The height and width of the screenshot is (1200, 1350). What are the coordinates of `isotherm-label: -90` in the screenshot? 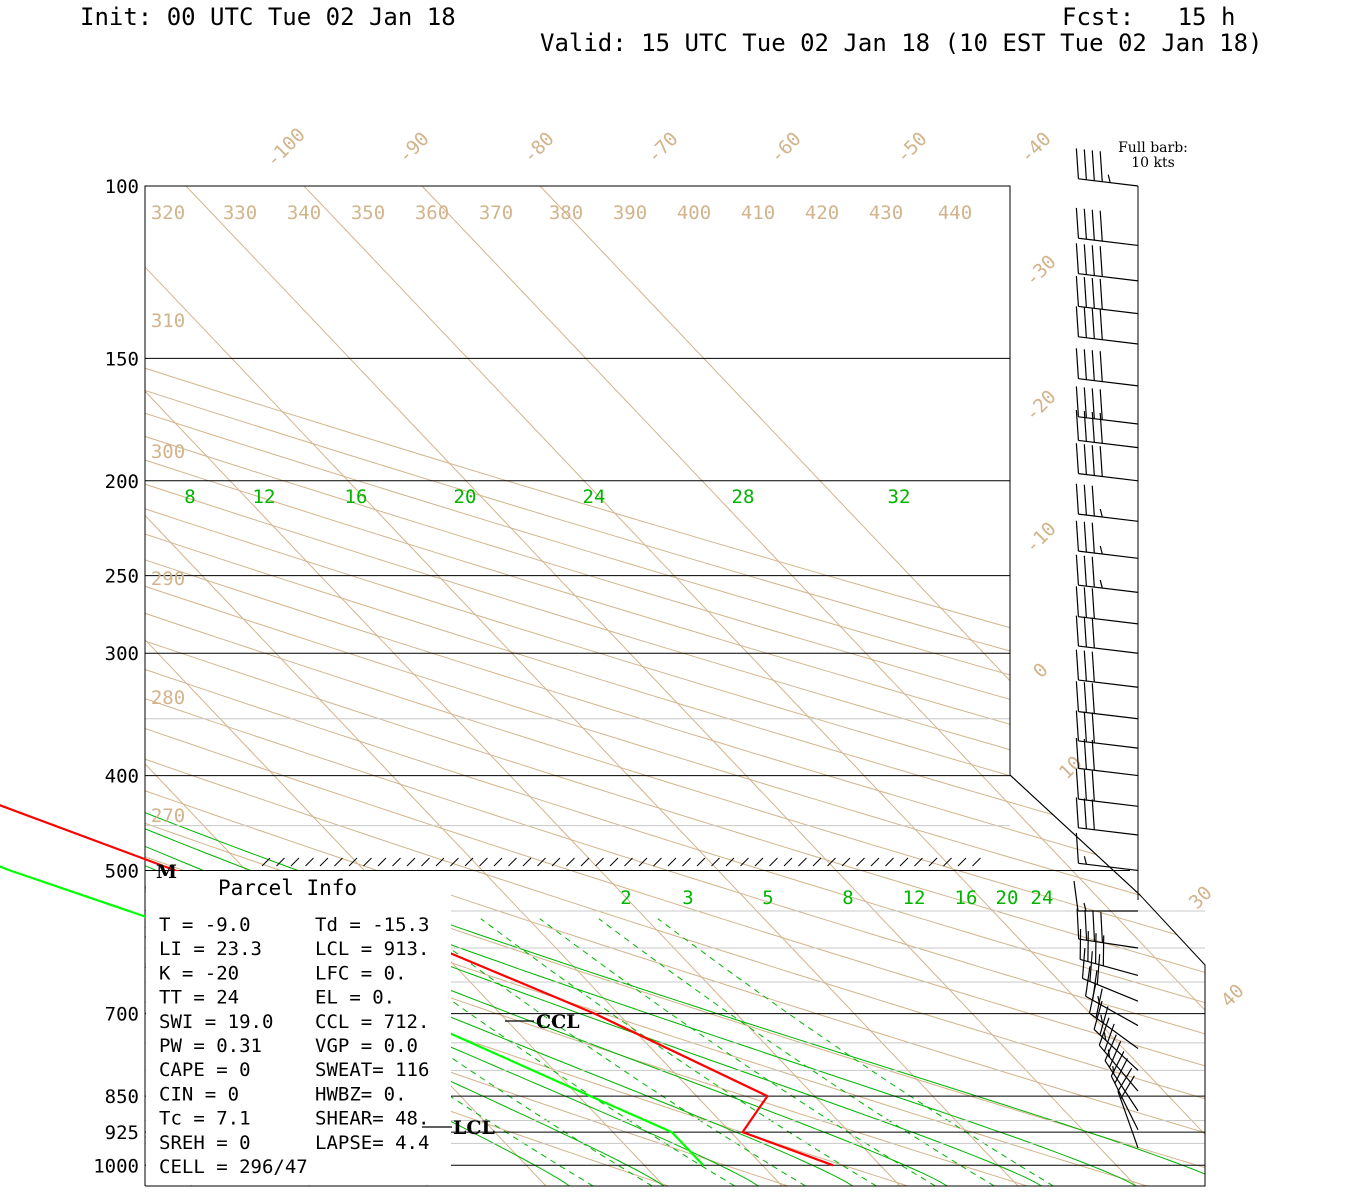 It's located at (414, 148).